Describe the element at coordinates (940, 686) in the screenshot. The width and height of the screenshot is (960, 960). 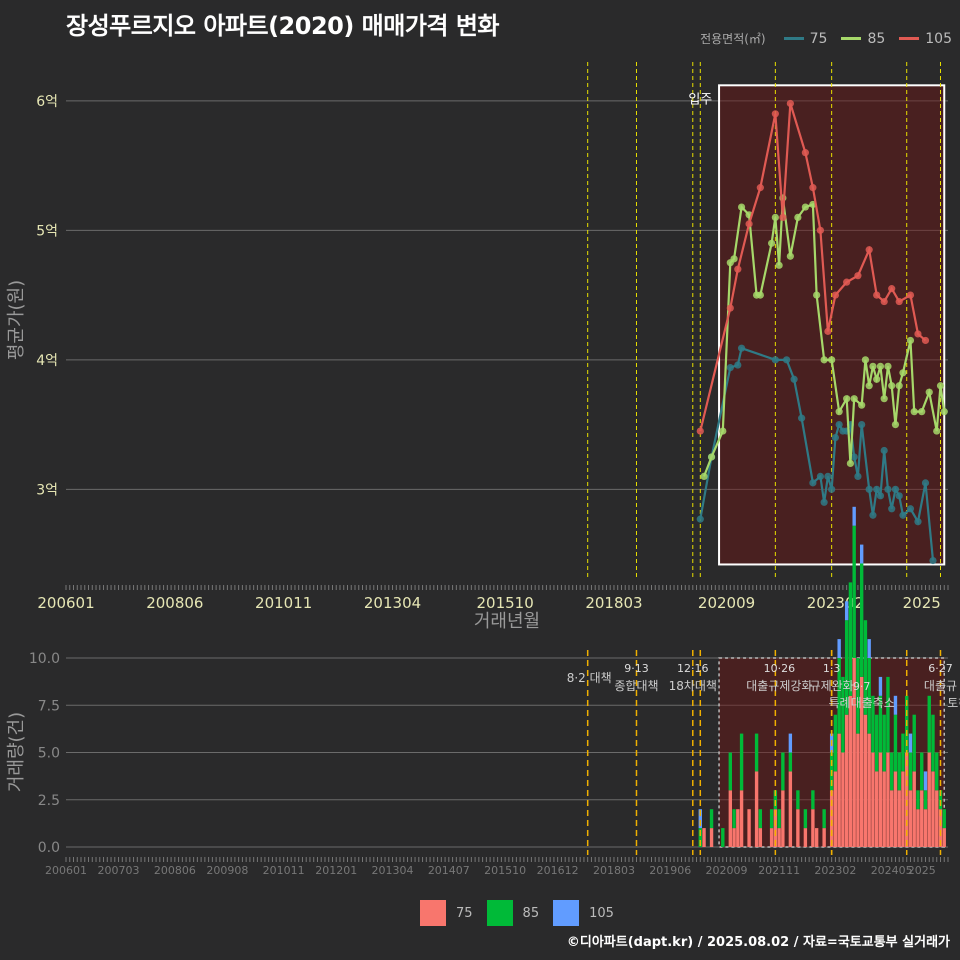
I see `event-label: 대출규` at that location.